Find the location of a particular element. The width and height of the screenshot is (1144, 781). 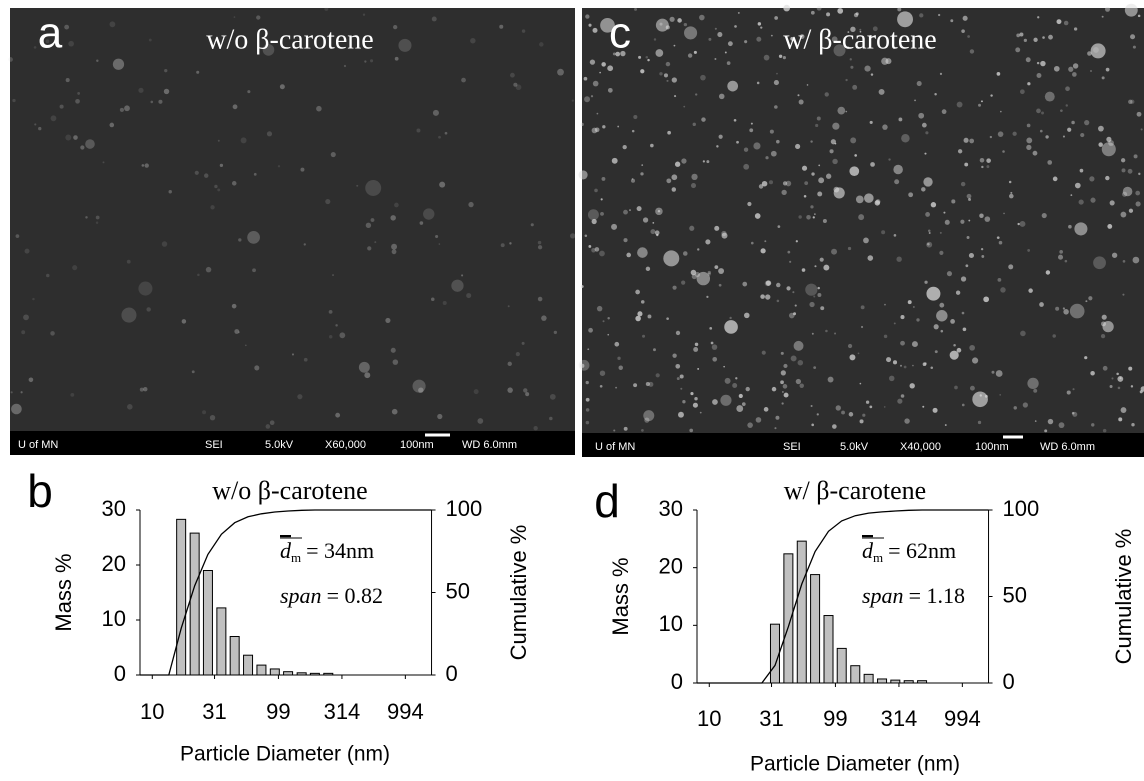

y-tick-label: 10 is located at coordinates (671, 623).